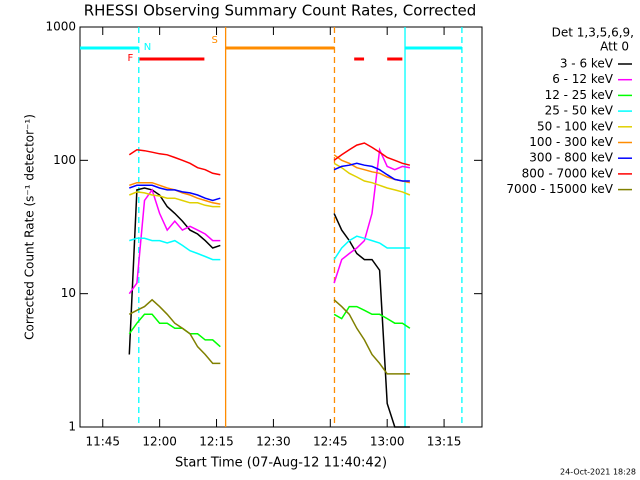  What do you see at coordinates (159, 442) in the screenshot?
I see `x-tick-label: 12:00` at bounding box center [159, 442].